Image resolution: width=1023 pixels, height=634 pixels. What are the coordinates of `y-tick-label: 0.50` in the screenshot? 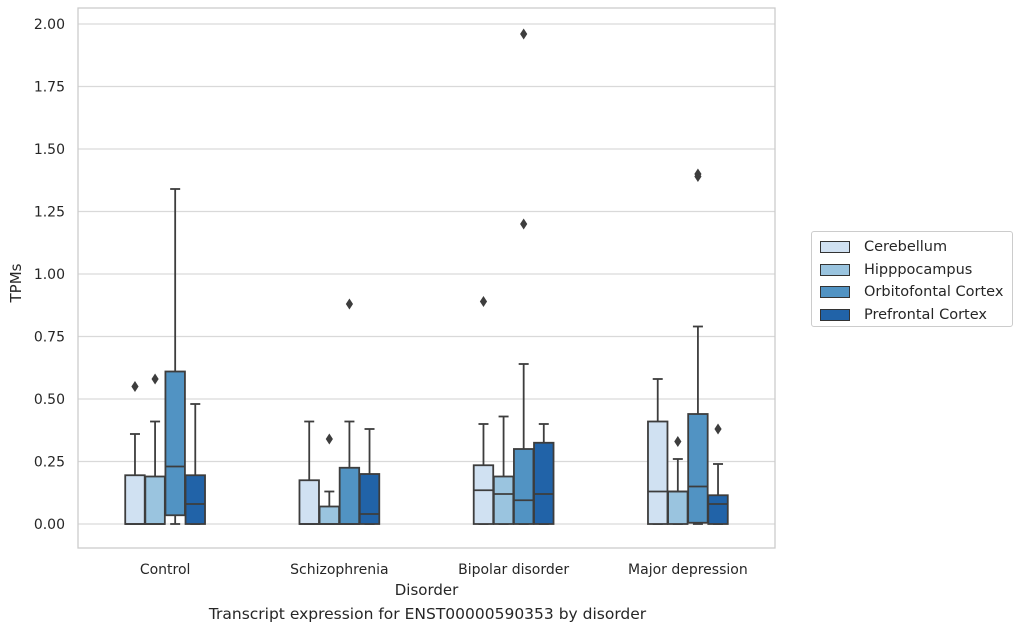 It's located at (49, 400).